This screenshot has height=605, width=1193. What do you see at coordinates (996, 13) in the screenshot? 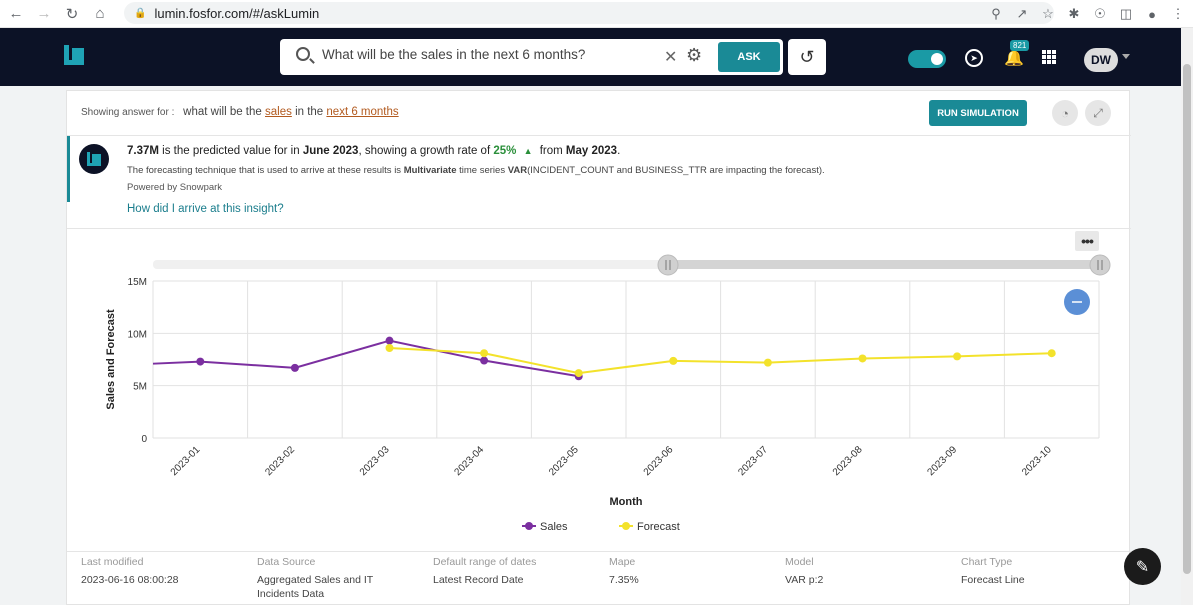
I see `zoom-icon: ⚲` at bounding box center [996, 13].